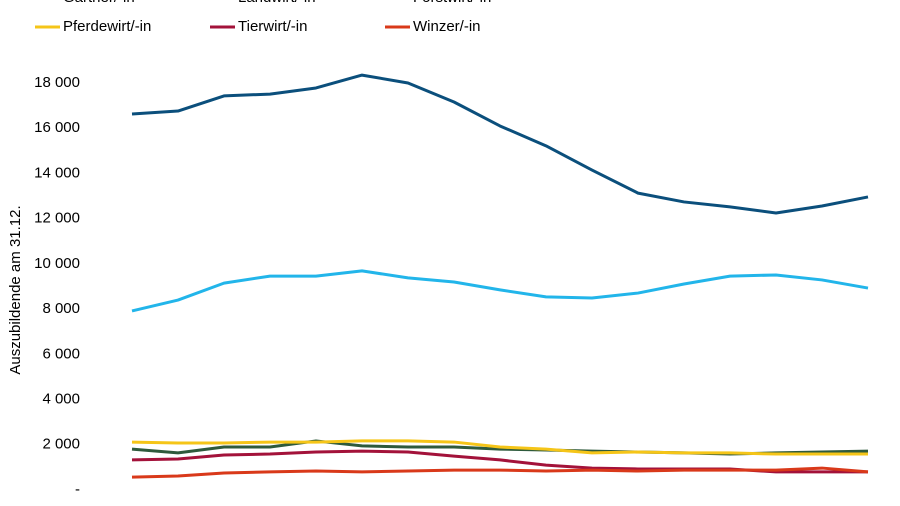 The width and height of the screenshot is (900, 506). I want to click on legend-label: Tierwirt/-in, so click(272, 26).